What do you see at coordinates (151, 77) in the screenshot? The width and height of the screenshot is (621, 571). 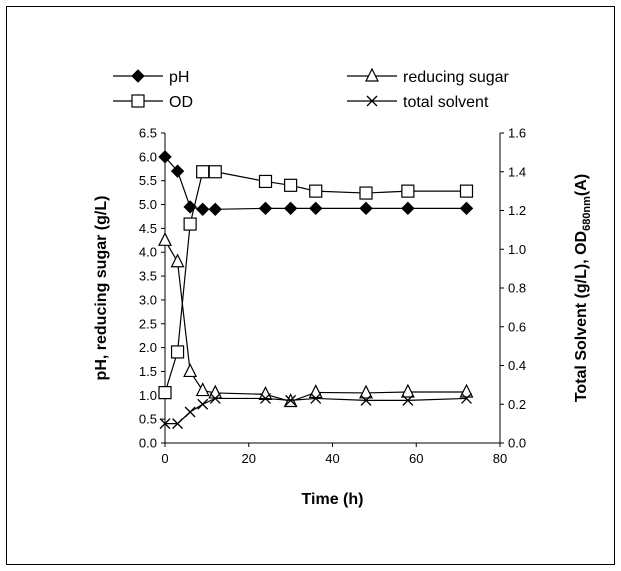 I see `legend-item-pH: pH` at bounding box center [151, 77].